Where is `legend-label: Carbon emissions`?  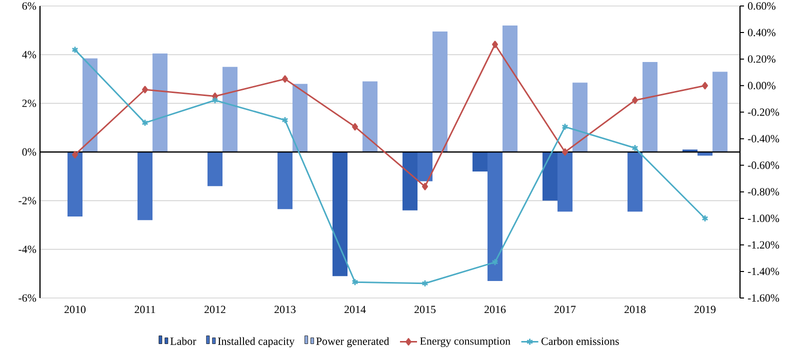
legend-label: Carbon emissions is located at coordinates (580, 341).